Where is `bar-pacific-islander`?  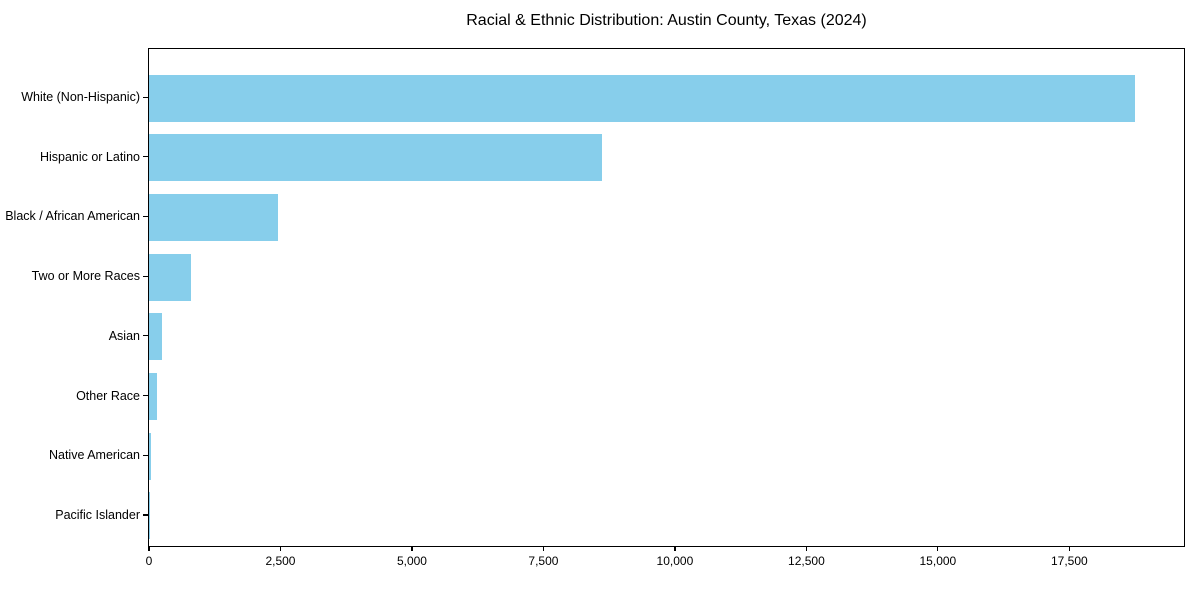
bar-pacific-islander is located at coordinates (149, 516).